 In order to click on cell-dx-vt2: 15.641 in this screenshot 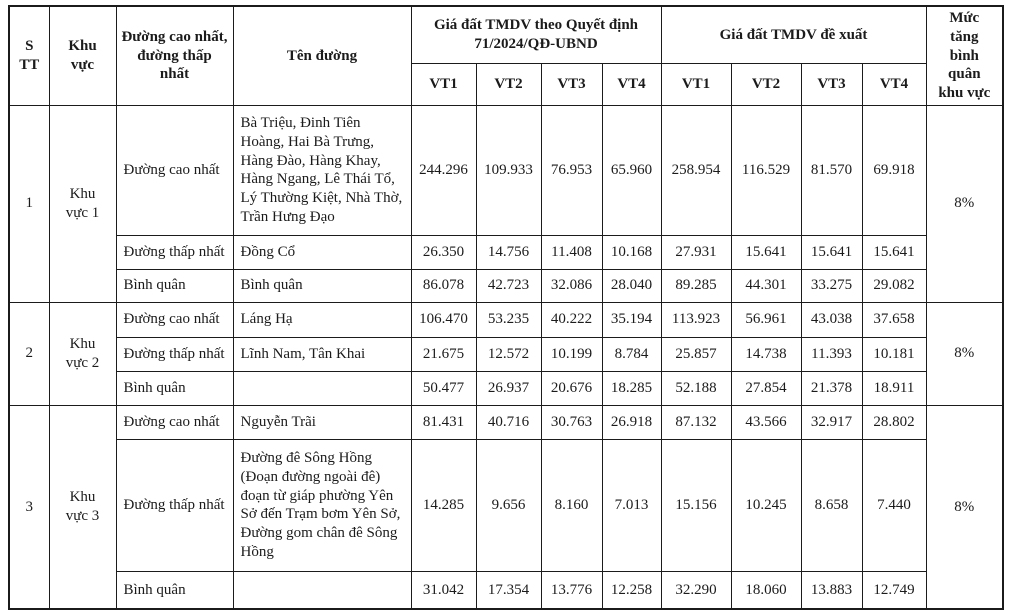, I will do `click(766, 252)`.